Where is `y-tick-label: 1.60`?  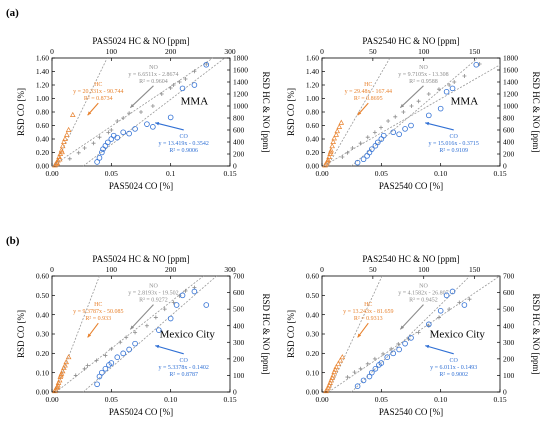
y-tick-label: 1.60 is located at coordinates (42, 58).